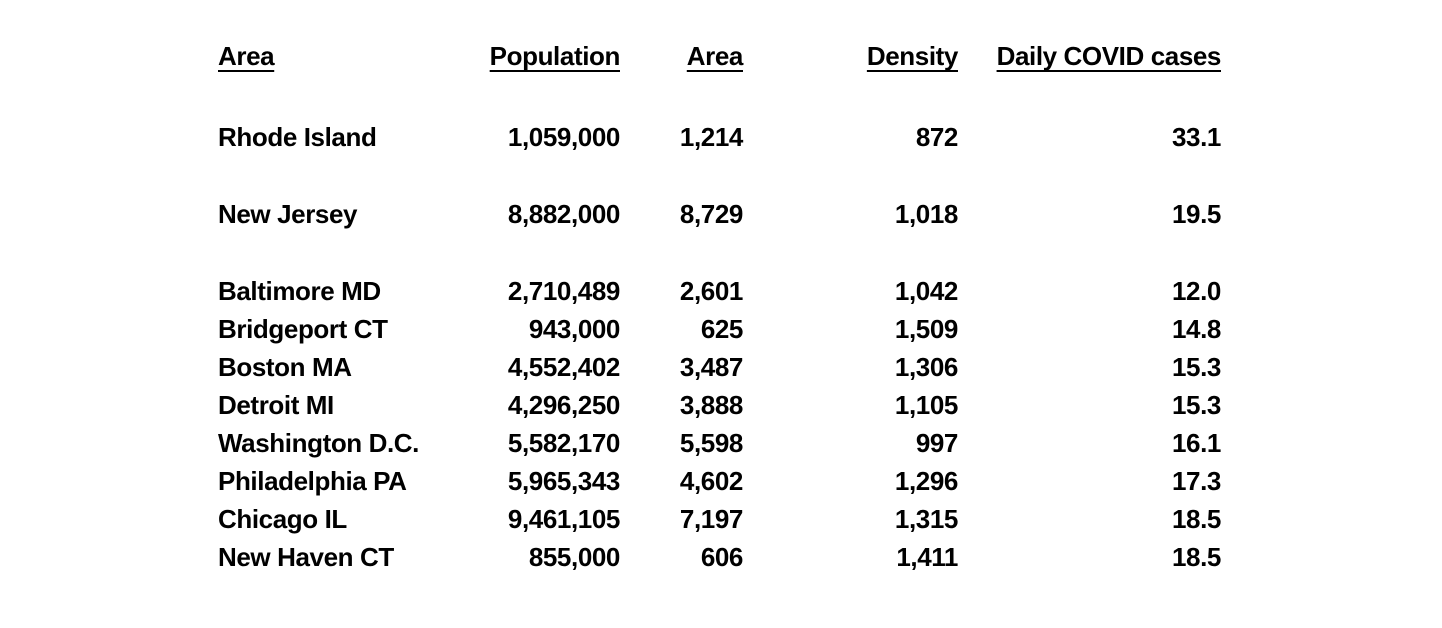 This screenshot has height=628, width=1442. I want to click on cell-population: 5,582,170, so click(563, 443).